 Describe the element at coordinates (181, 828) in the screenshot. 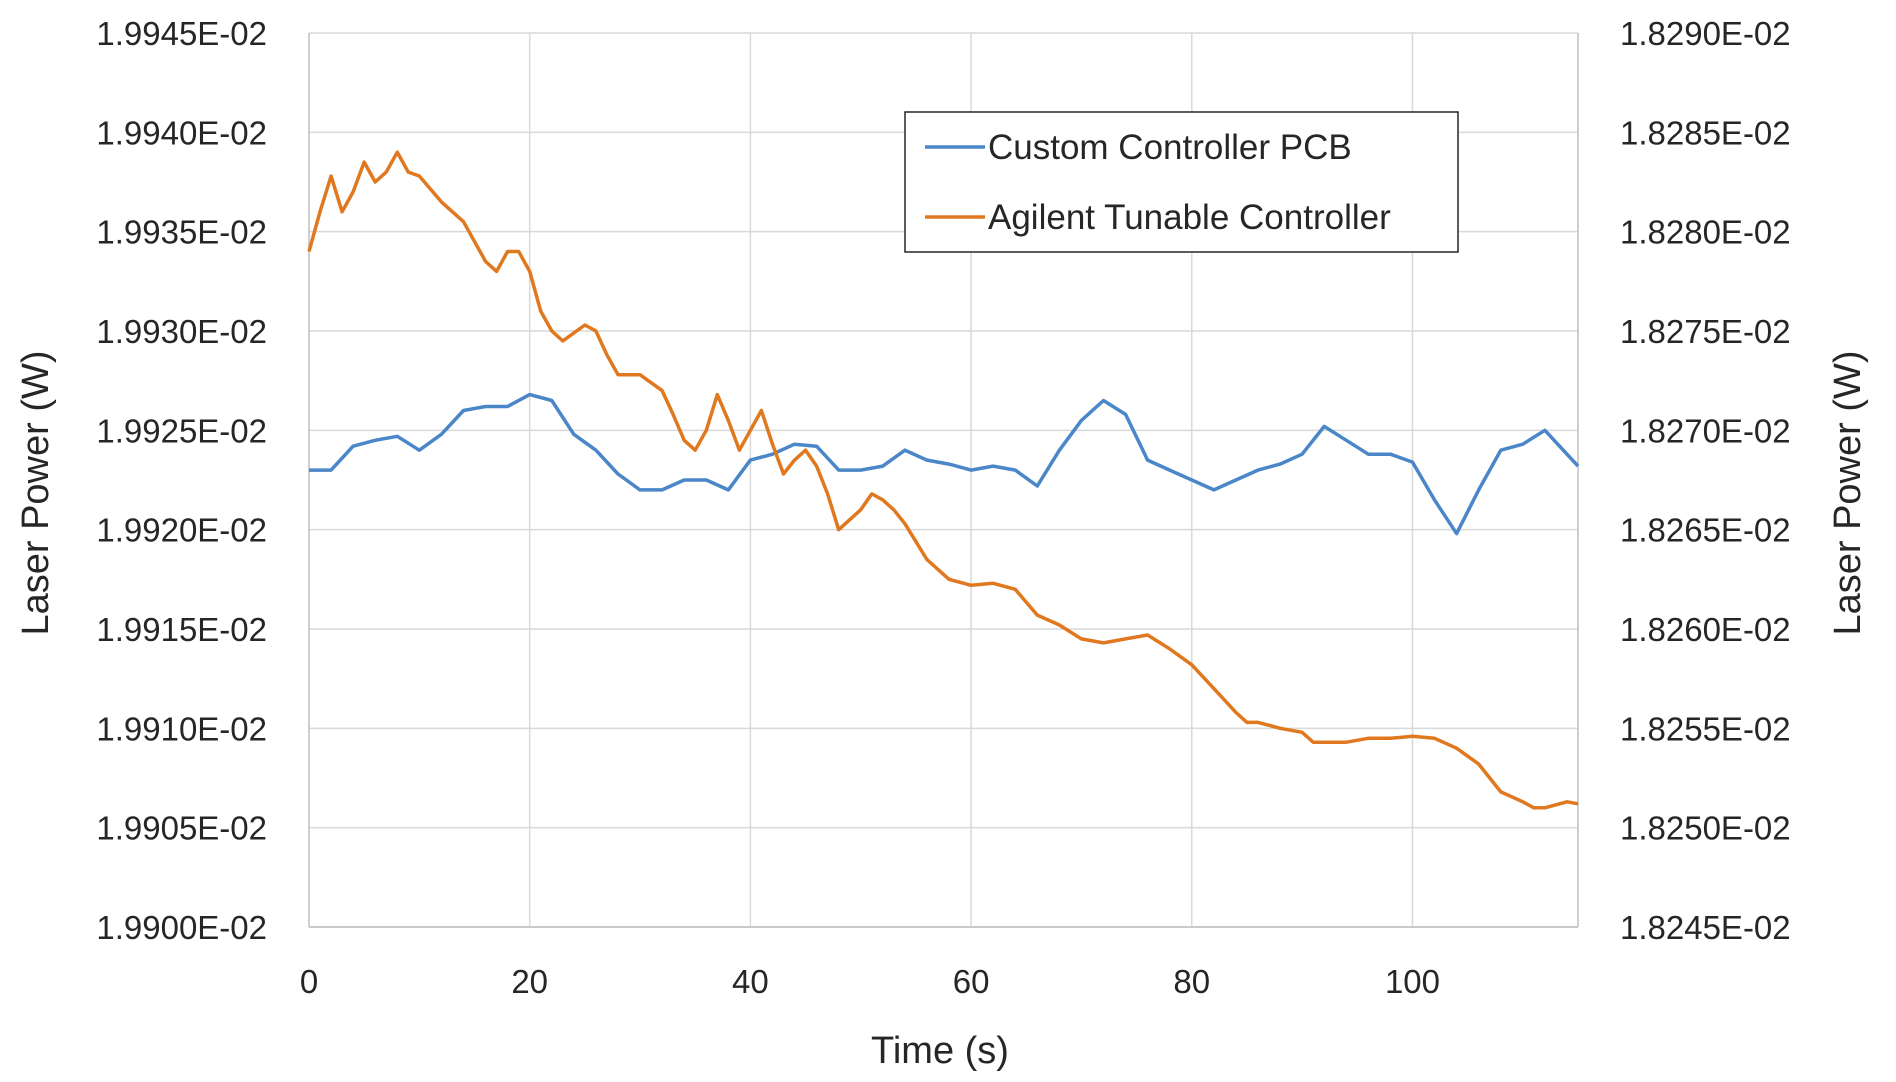

I see `y-left-tick-label: 1.9905E-02` at that location.